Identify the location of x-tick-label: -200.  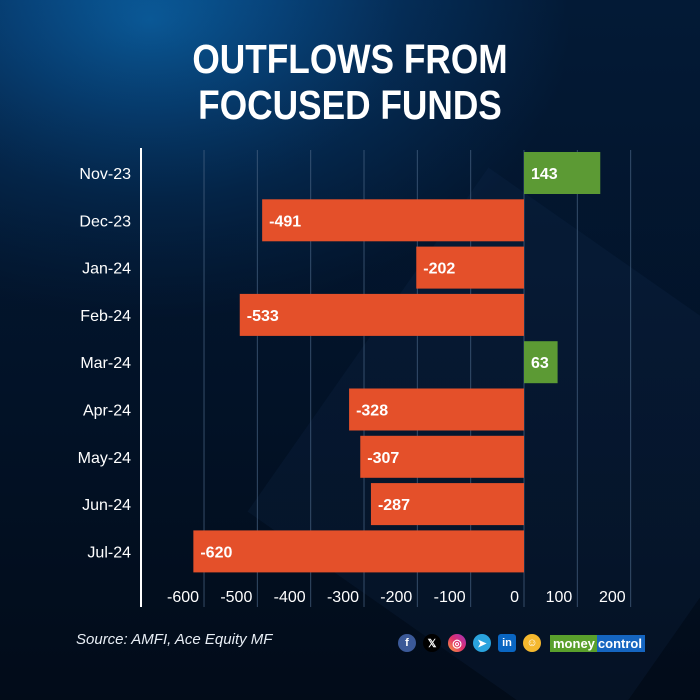
(396, 597).